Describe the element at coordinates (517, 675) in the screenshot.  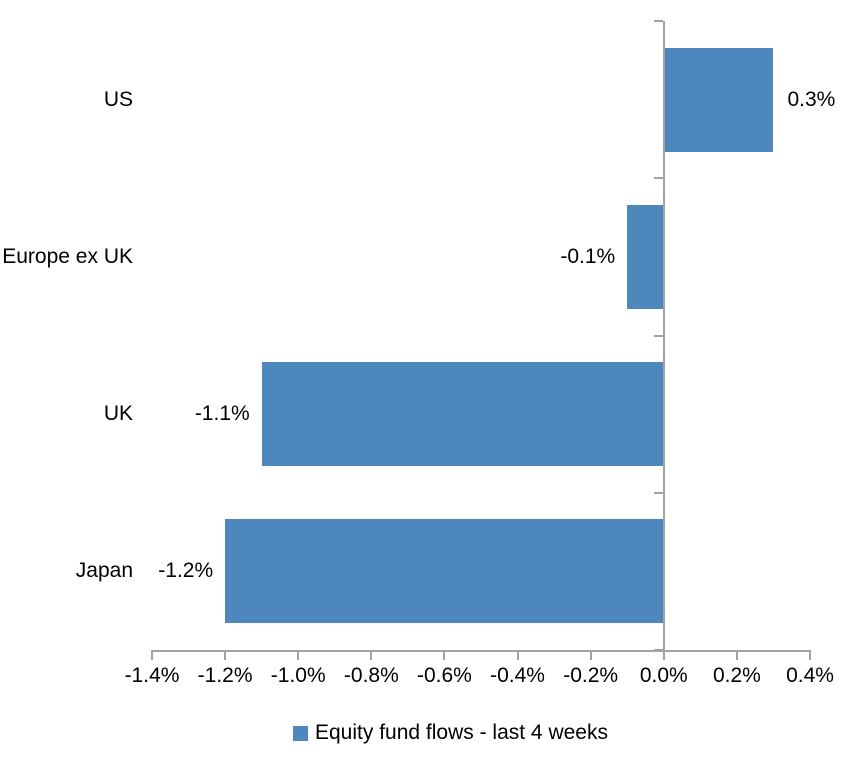
I see `value-axis-tick-label-5: -0.4%` at that location.